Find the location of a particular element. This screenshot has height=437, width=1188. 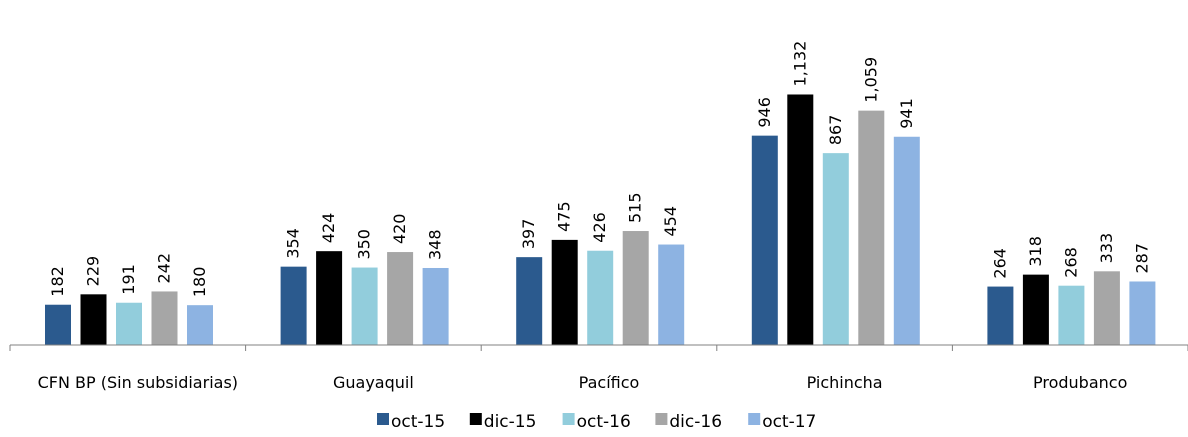

value-label: 1,059 is located at coordinates (870, 80).